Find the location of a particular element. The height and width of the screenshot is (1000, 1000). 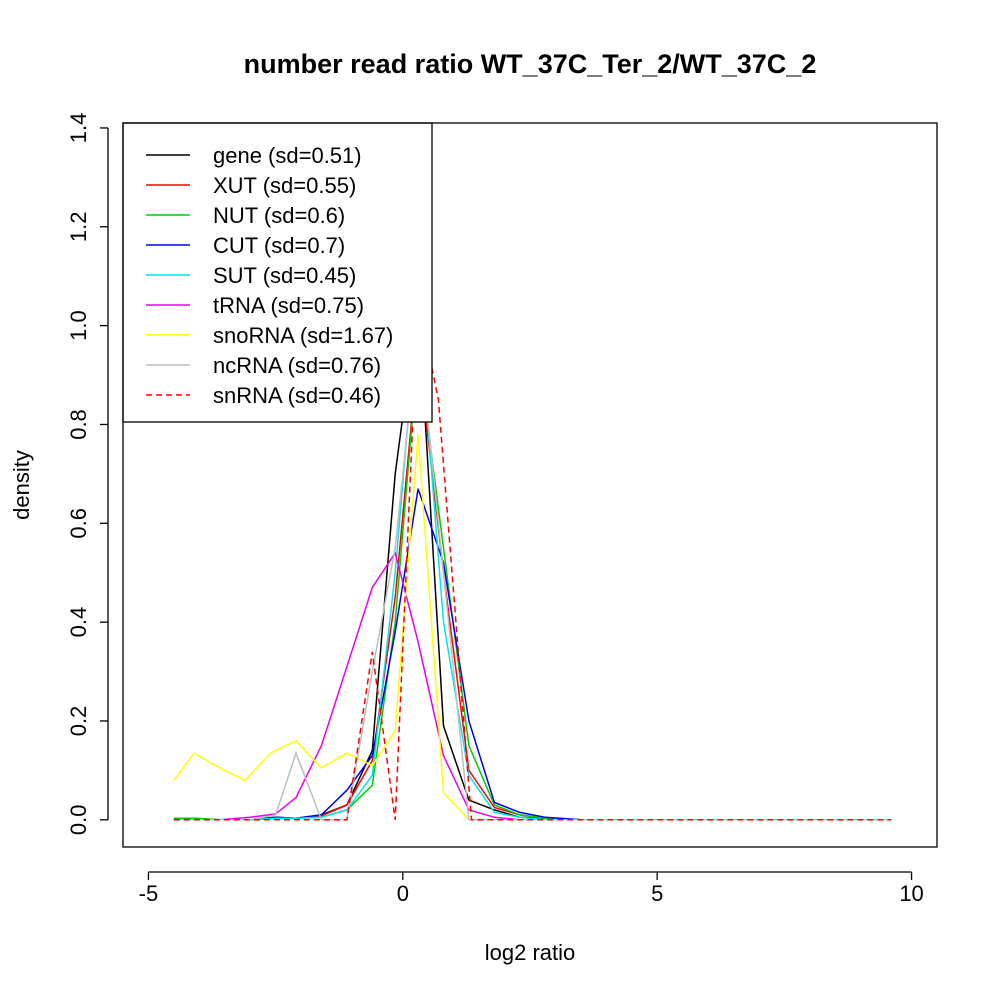

legend-label-3: CUT (sd=0.7) is located at coordinates (279, 245).